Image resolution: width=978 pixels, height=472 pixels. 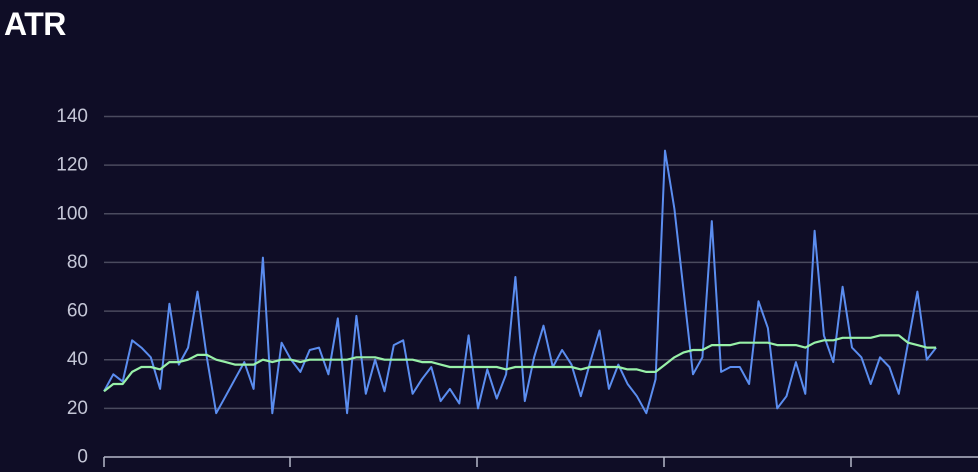 What do you see at coordinates (77, 359) in the screenshot?
I see `y-tick-label-40: 40` at bounding box center [77, 359].